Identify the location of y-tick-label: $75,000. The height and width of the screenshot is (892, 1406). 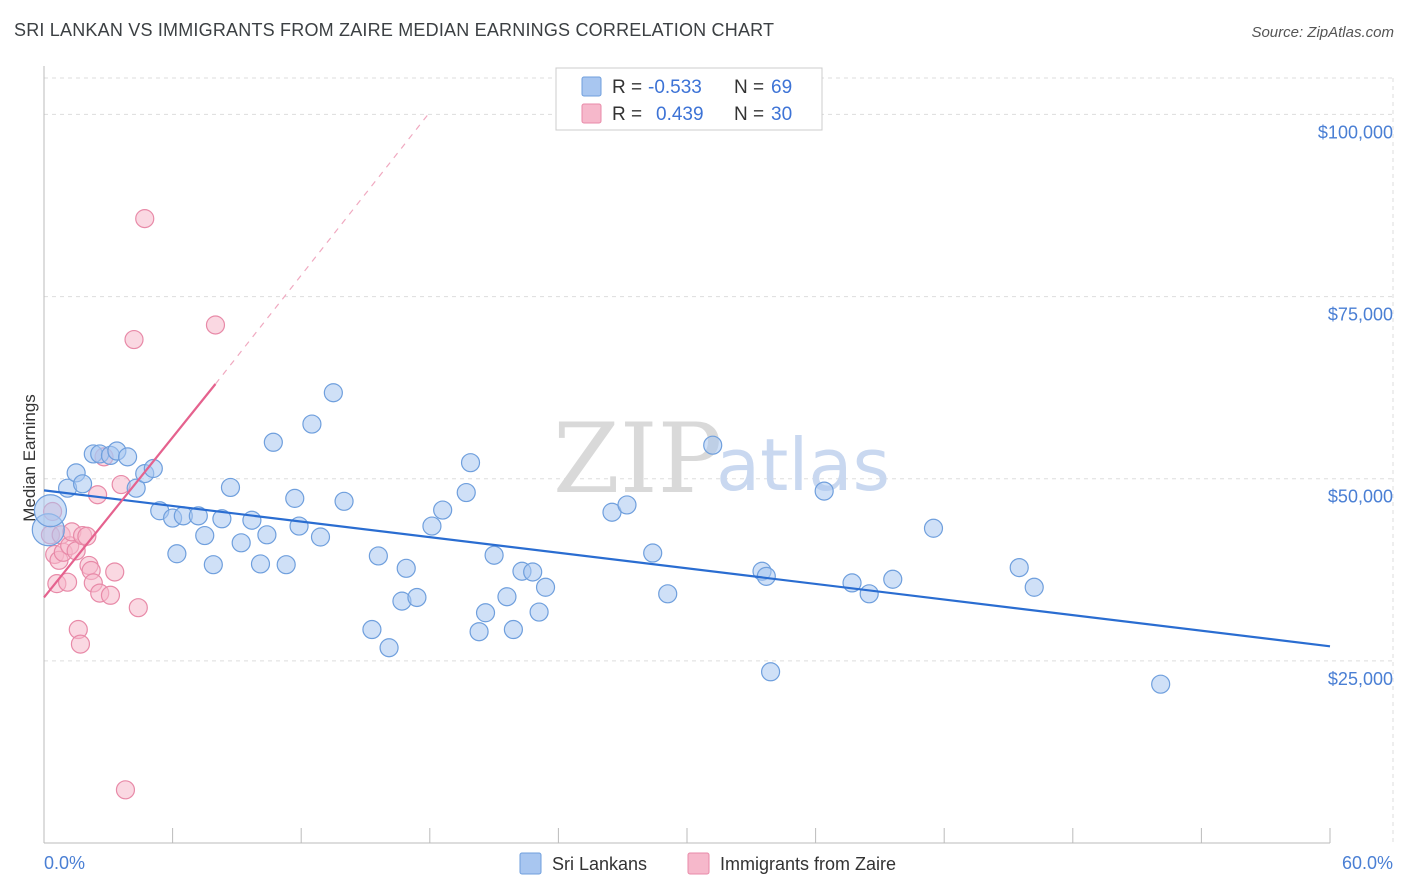
(1360, 315).